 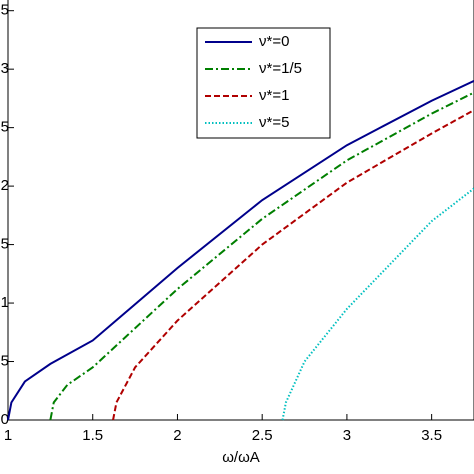 I want to click on legend-label: ν*=1/5, so click(x=280, y=68).